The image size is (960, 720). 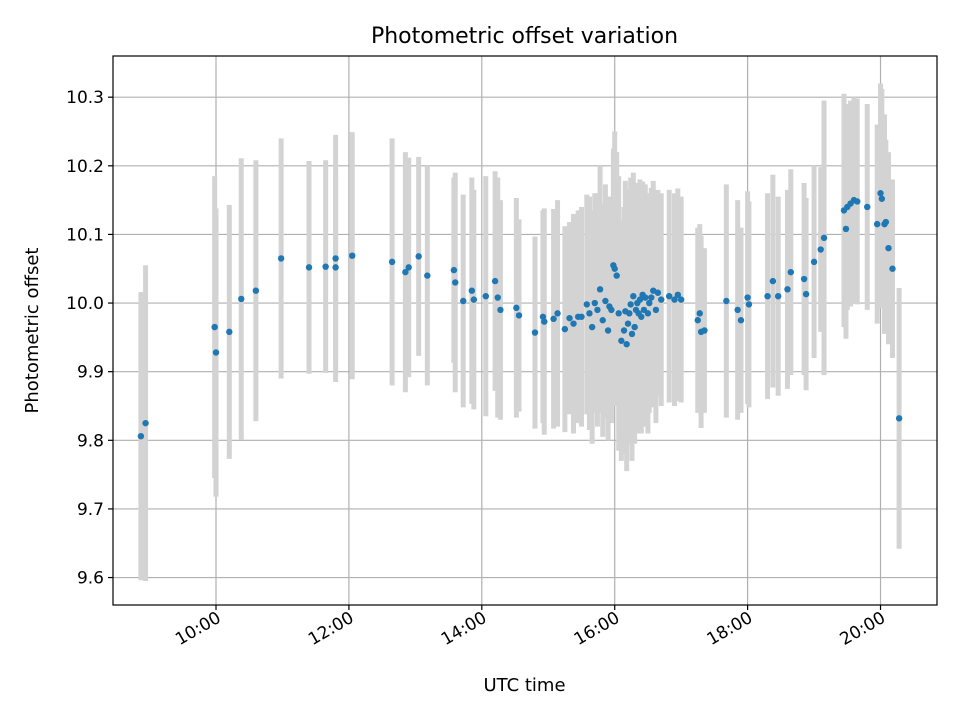 I want to click on x-tick-label: 10:00, so click(x=198, y=629).